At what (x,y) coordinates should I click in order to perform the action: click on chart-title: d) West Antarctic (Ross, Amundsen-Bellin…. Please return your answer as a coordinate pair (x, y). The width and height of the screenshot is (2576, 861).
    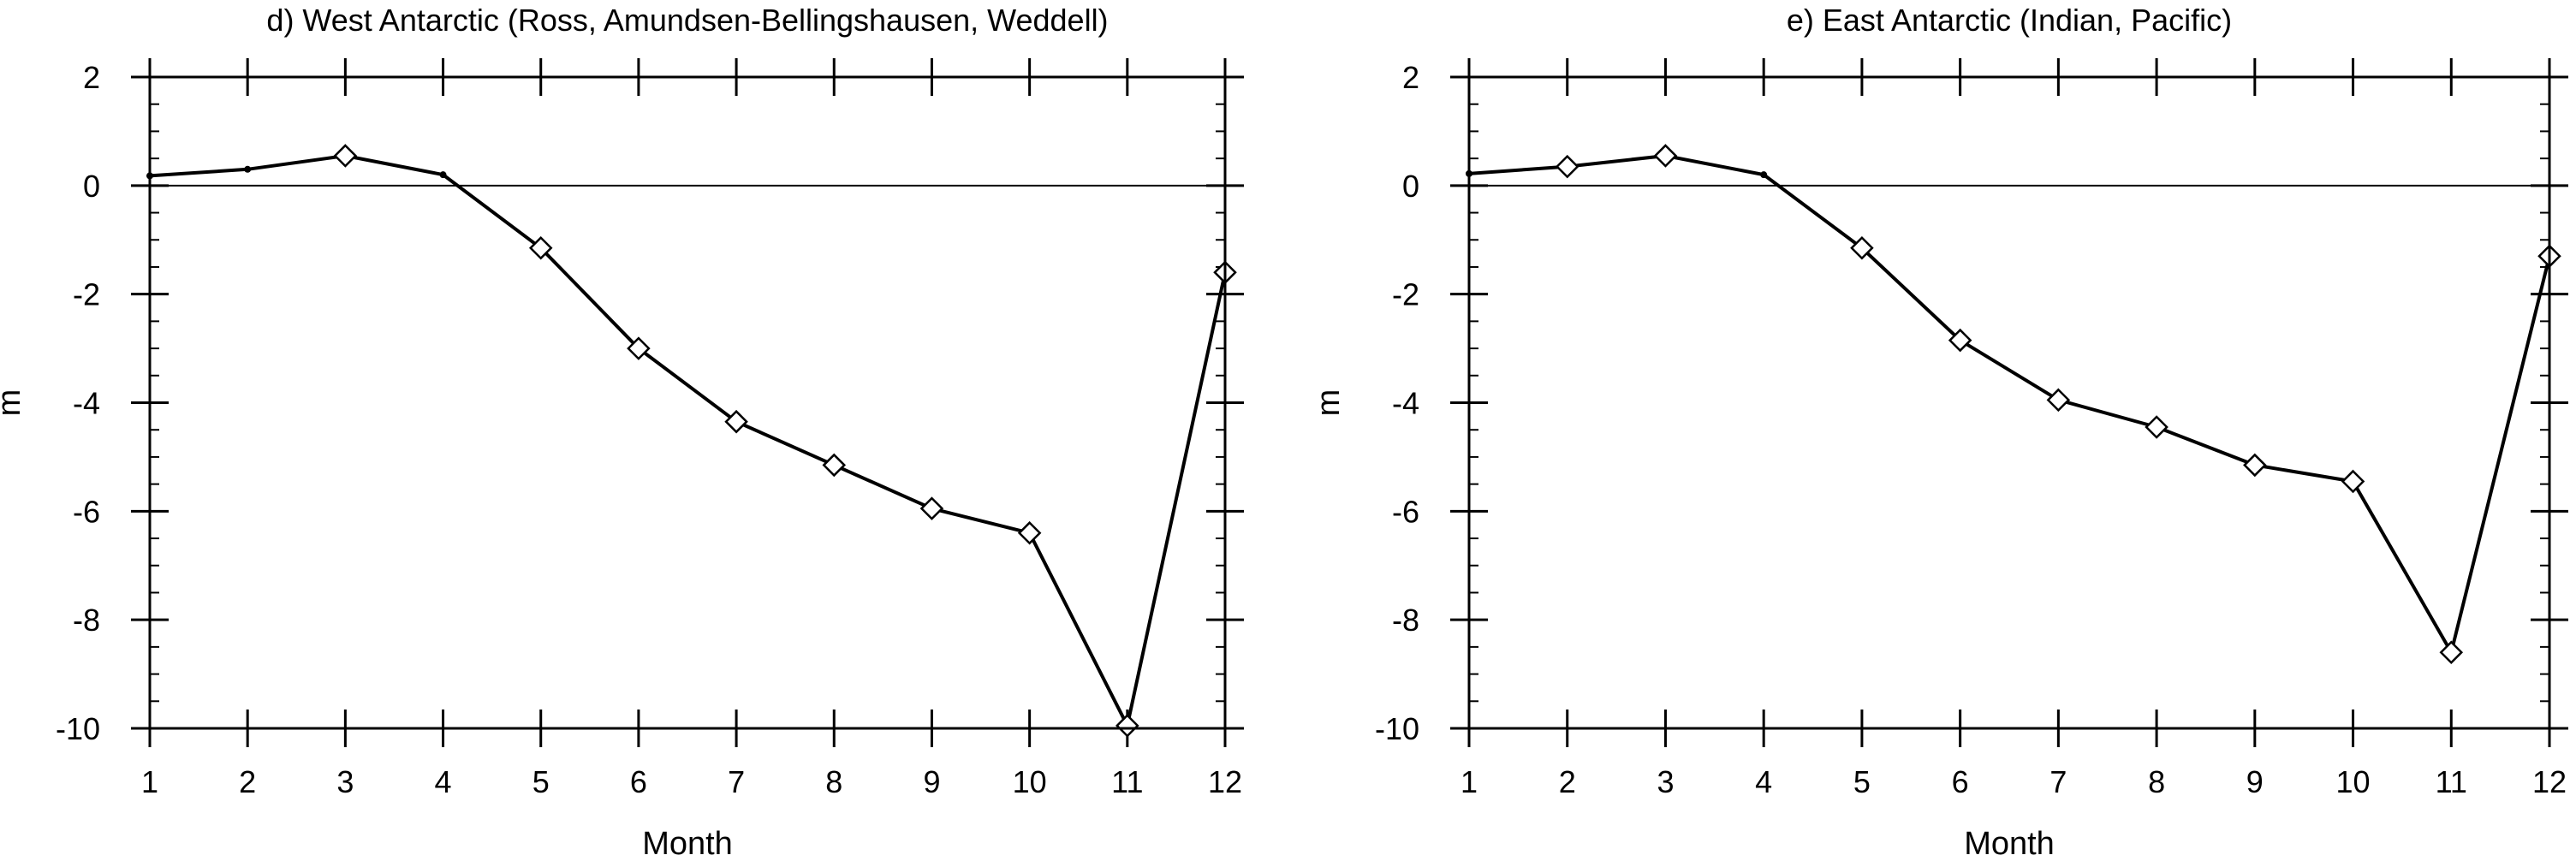
    Looking at the image, I should click on (687, 20).